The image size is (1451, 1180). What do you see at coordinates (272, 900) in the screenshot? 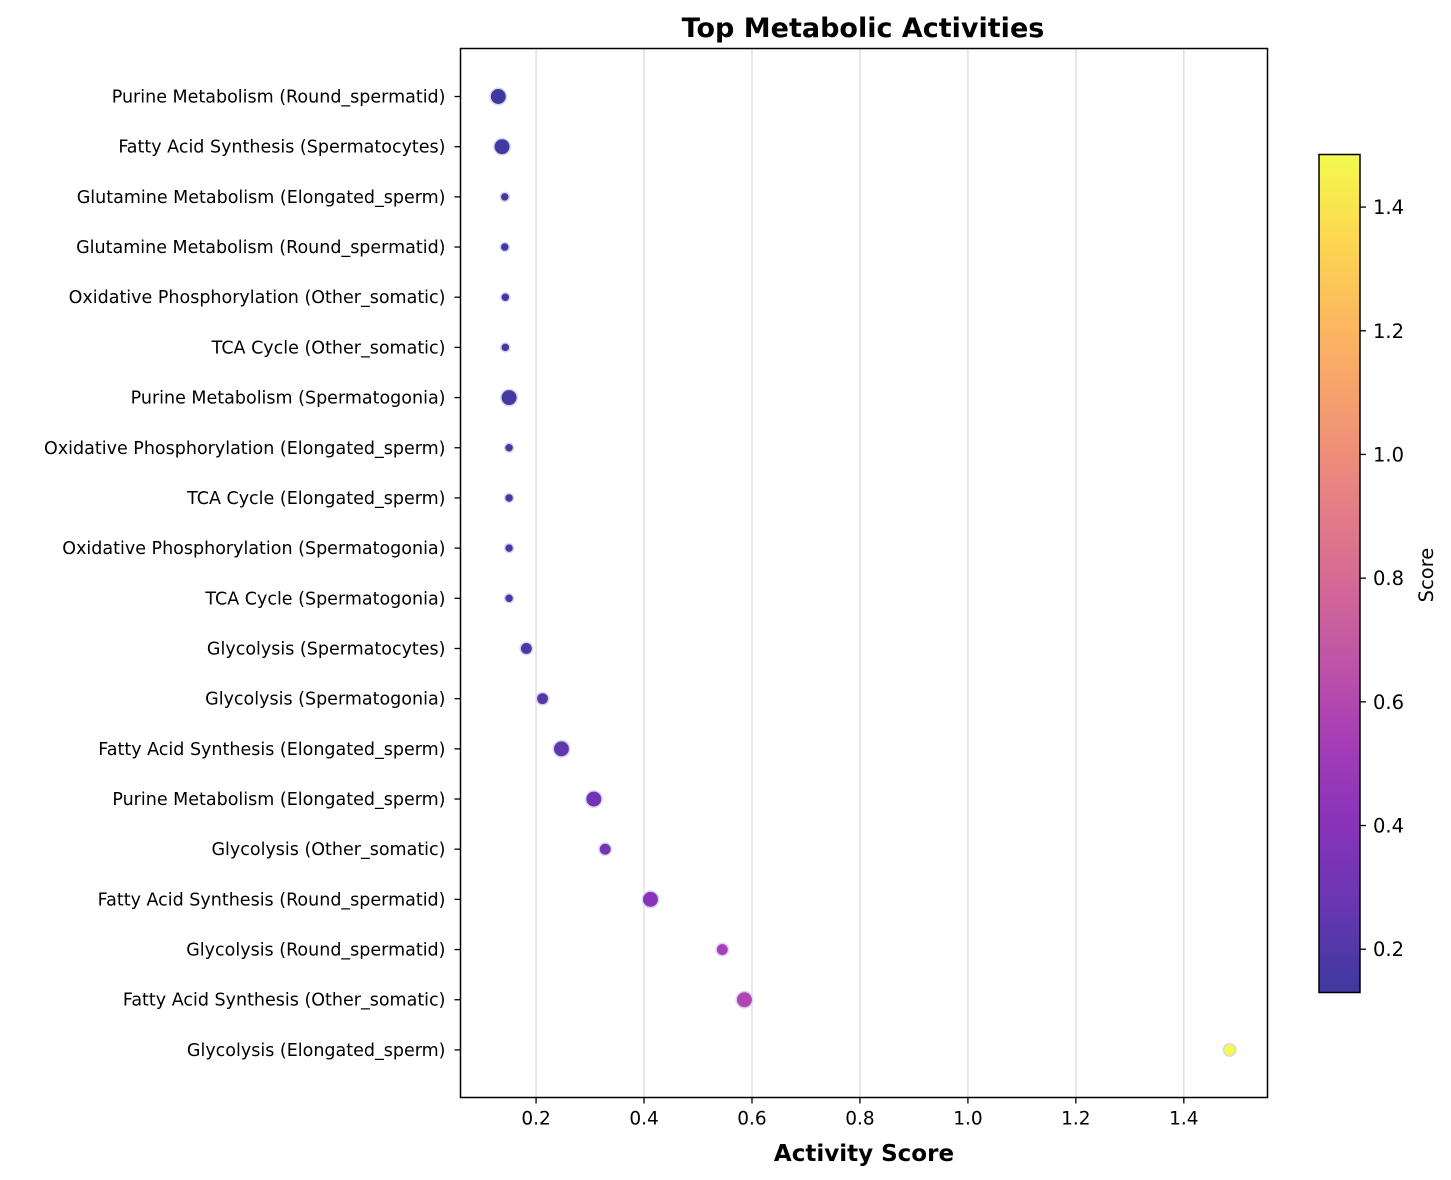
I see `y-tick-label: Fatty Acid Synthesis (Round_spermatid)` at bounding box center [272, 900].